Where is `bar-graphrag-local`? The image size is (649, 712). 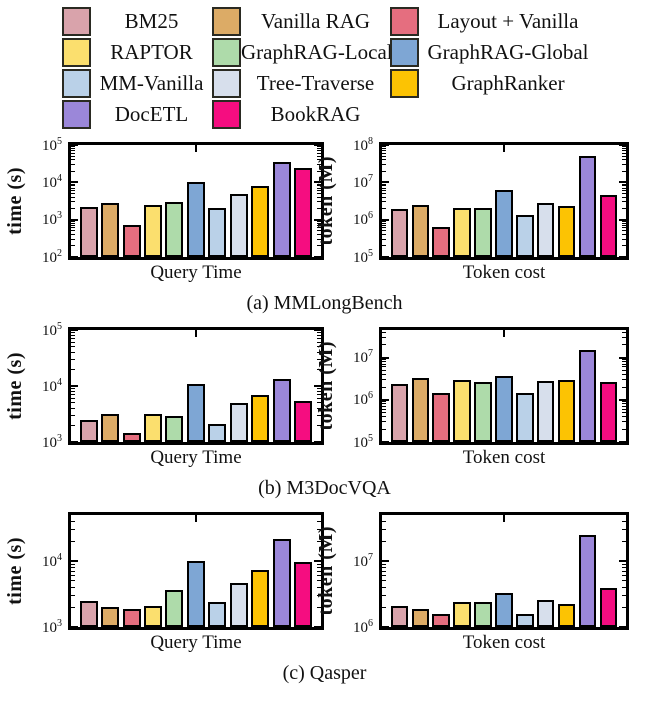 bar-graphrag-local is located at coordinates (174, 229).